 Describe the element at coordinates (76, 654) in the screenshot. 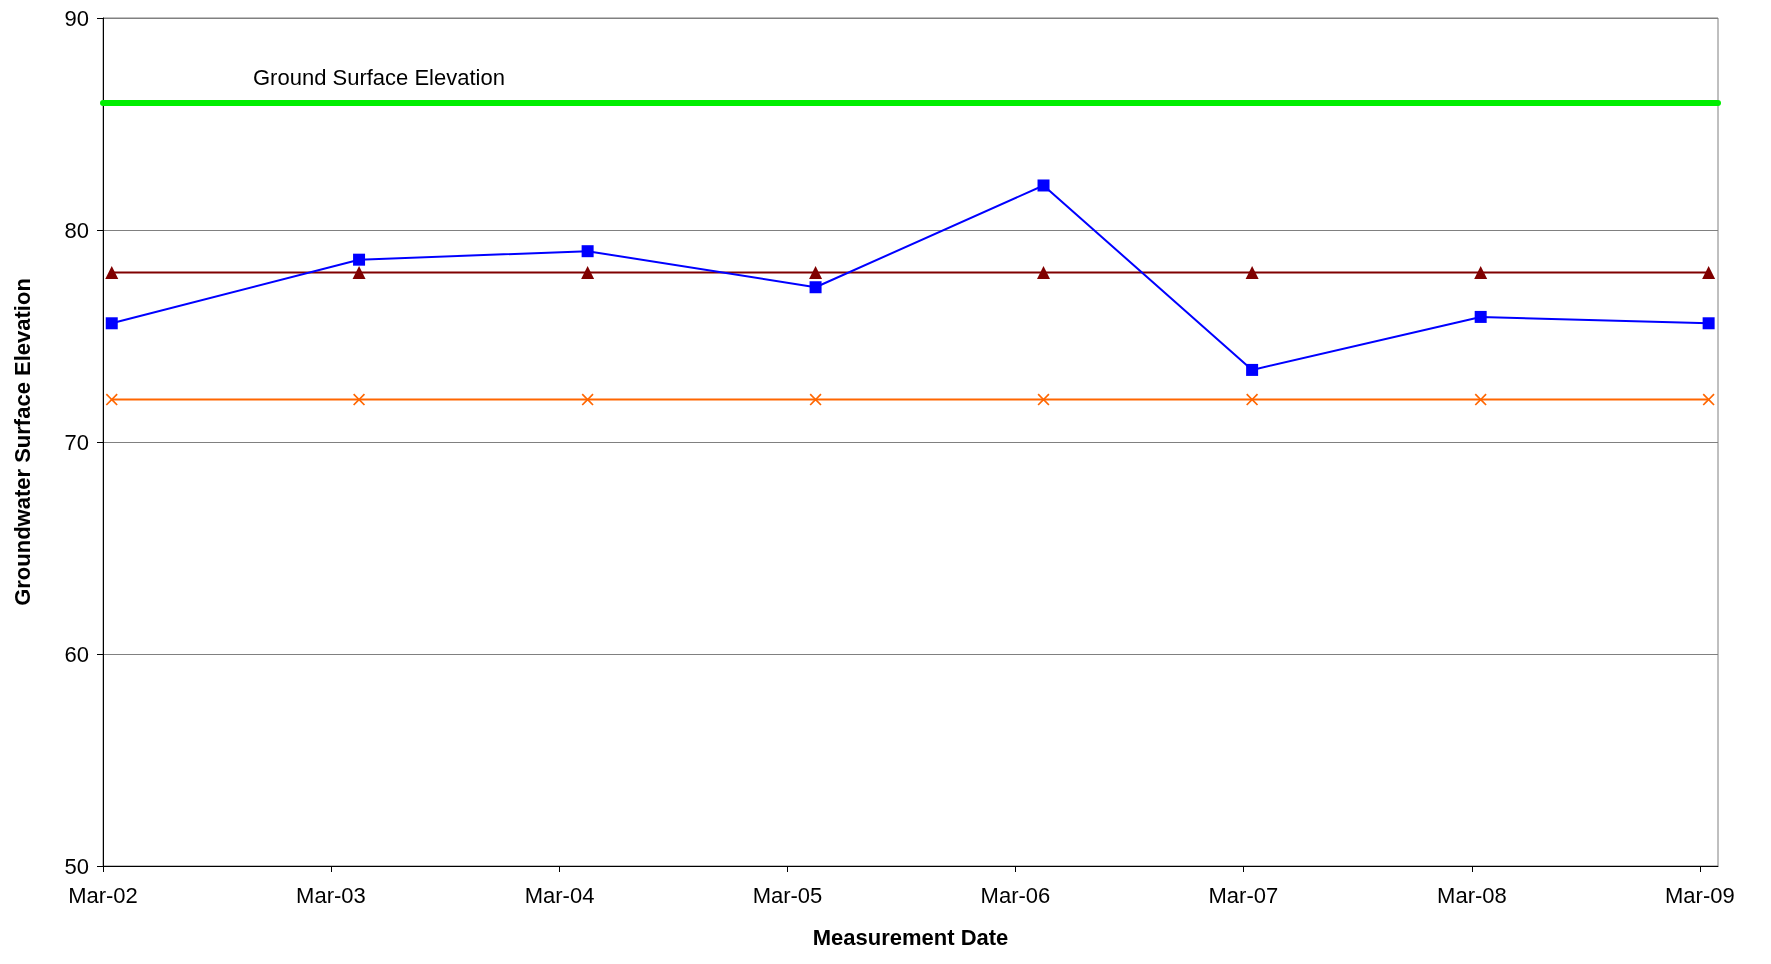

I see `y-tick-label: 60` at that location.